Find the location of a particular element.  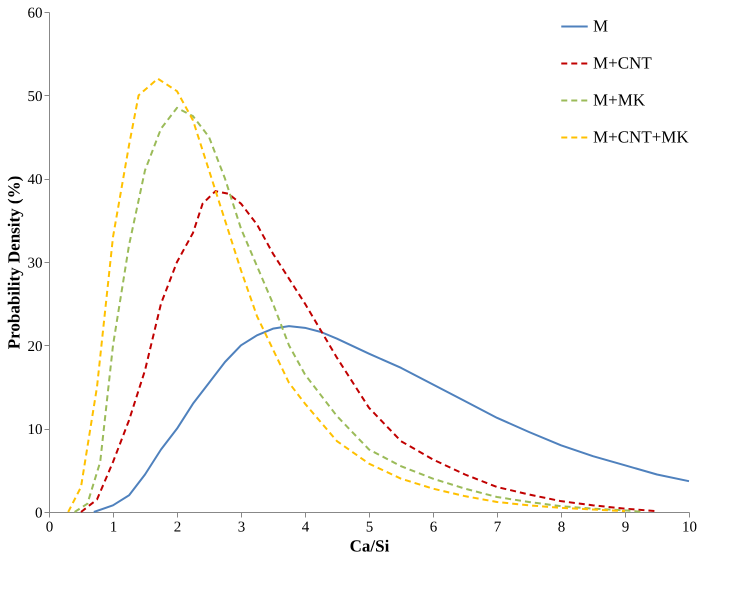

x-tick-label: 4 is located at coordinates (306, 528).